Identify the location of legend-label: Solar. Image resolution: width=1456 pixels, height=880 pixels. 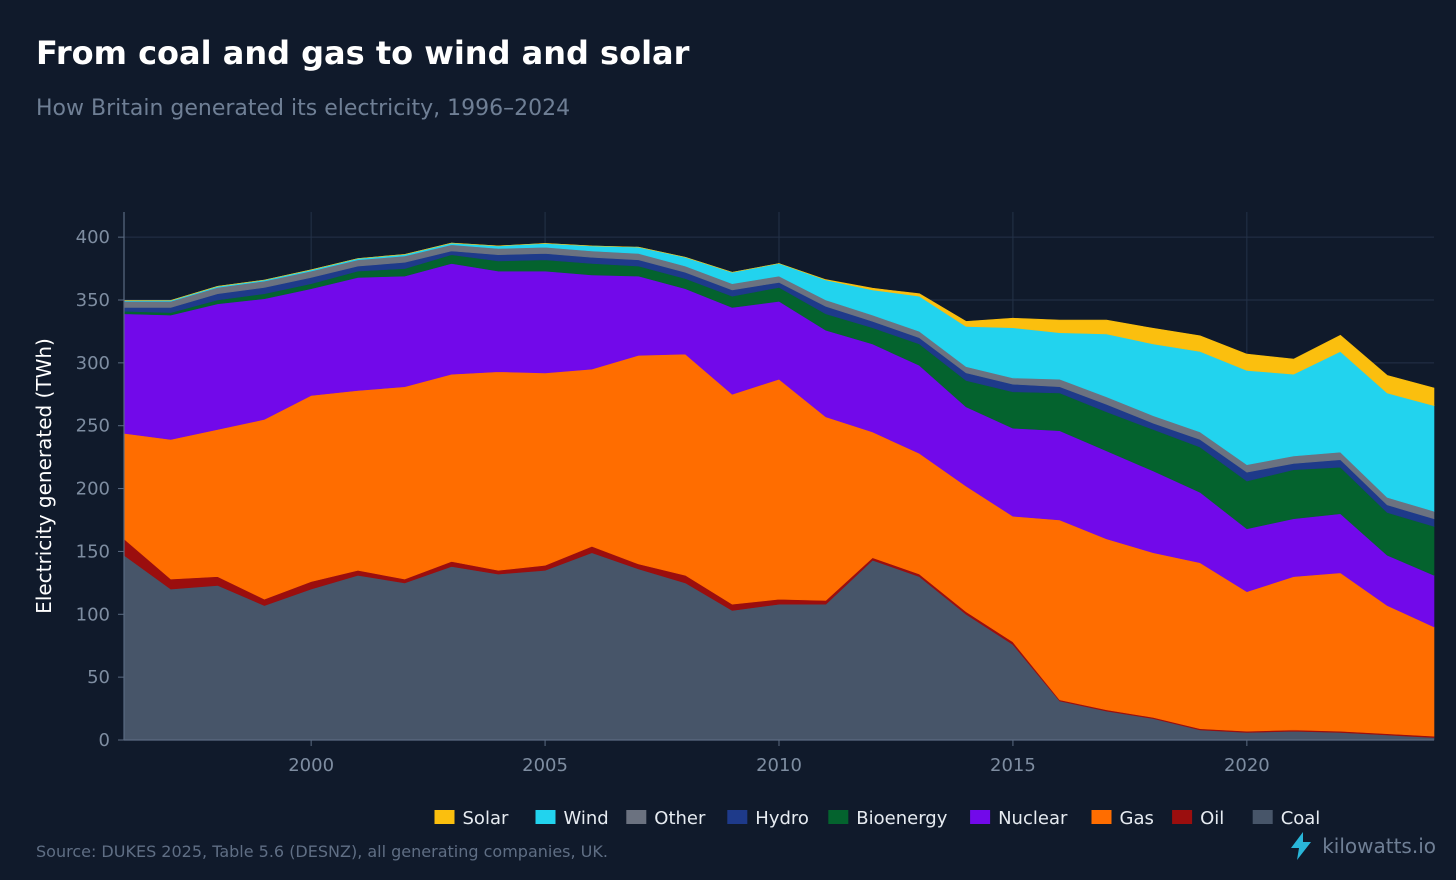
(486, 818).